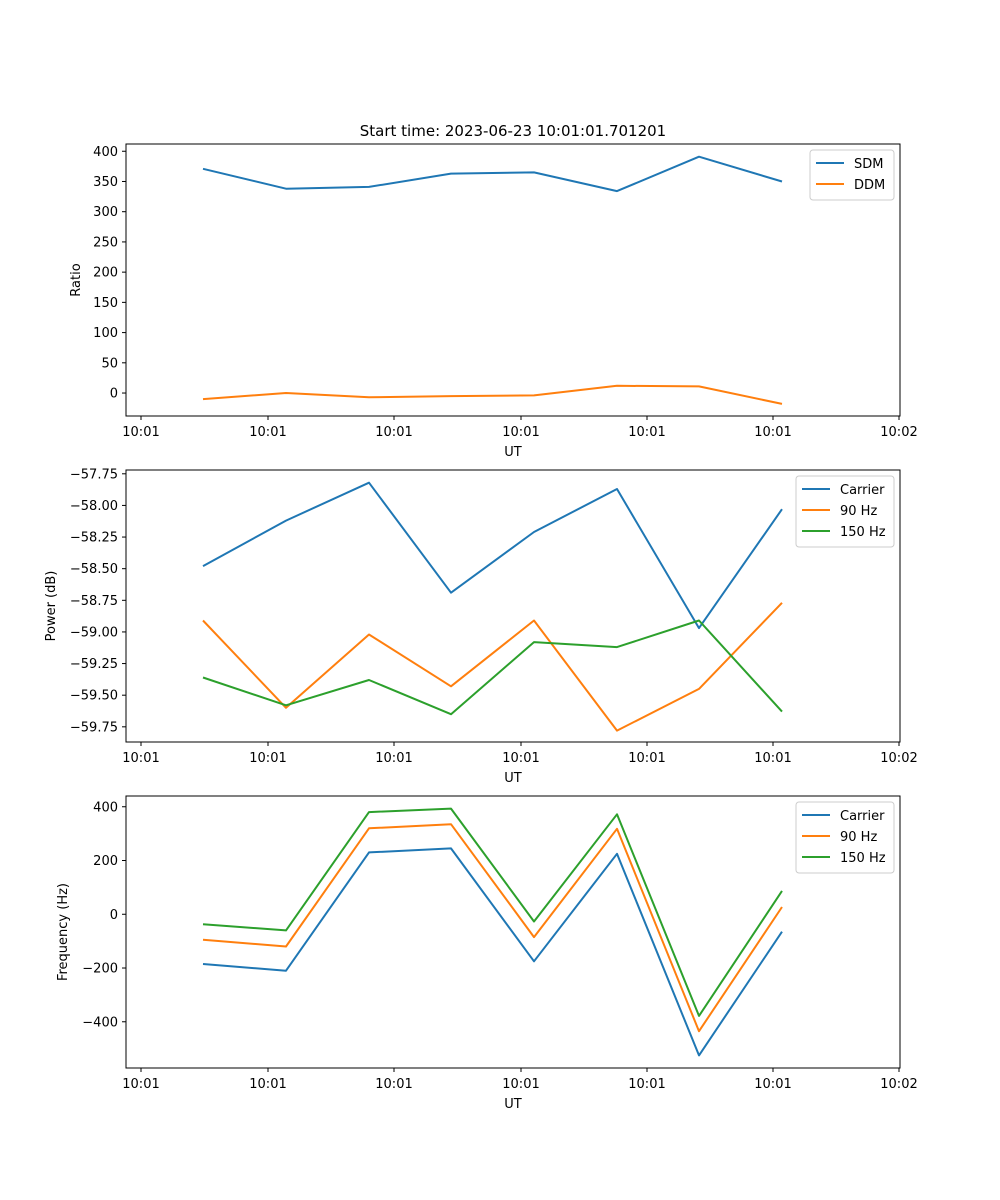  What do you see at coordinates (94, 664) in the screenshot?
I see `y-tick-label: −59.25` at bounding box center [94, 664].